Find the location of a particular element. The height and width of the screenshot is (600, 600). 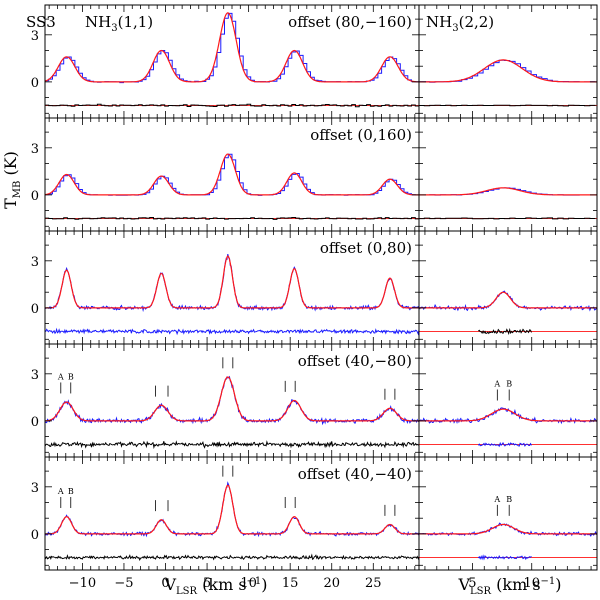

x-tick-label-left: 20 is located at coordinates (331, 583).